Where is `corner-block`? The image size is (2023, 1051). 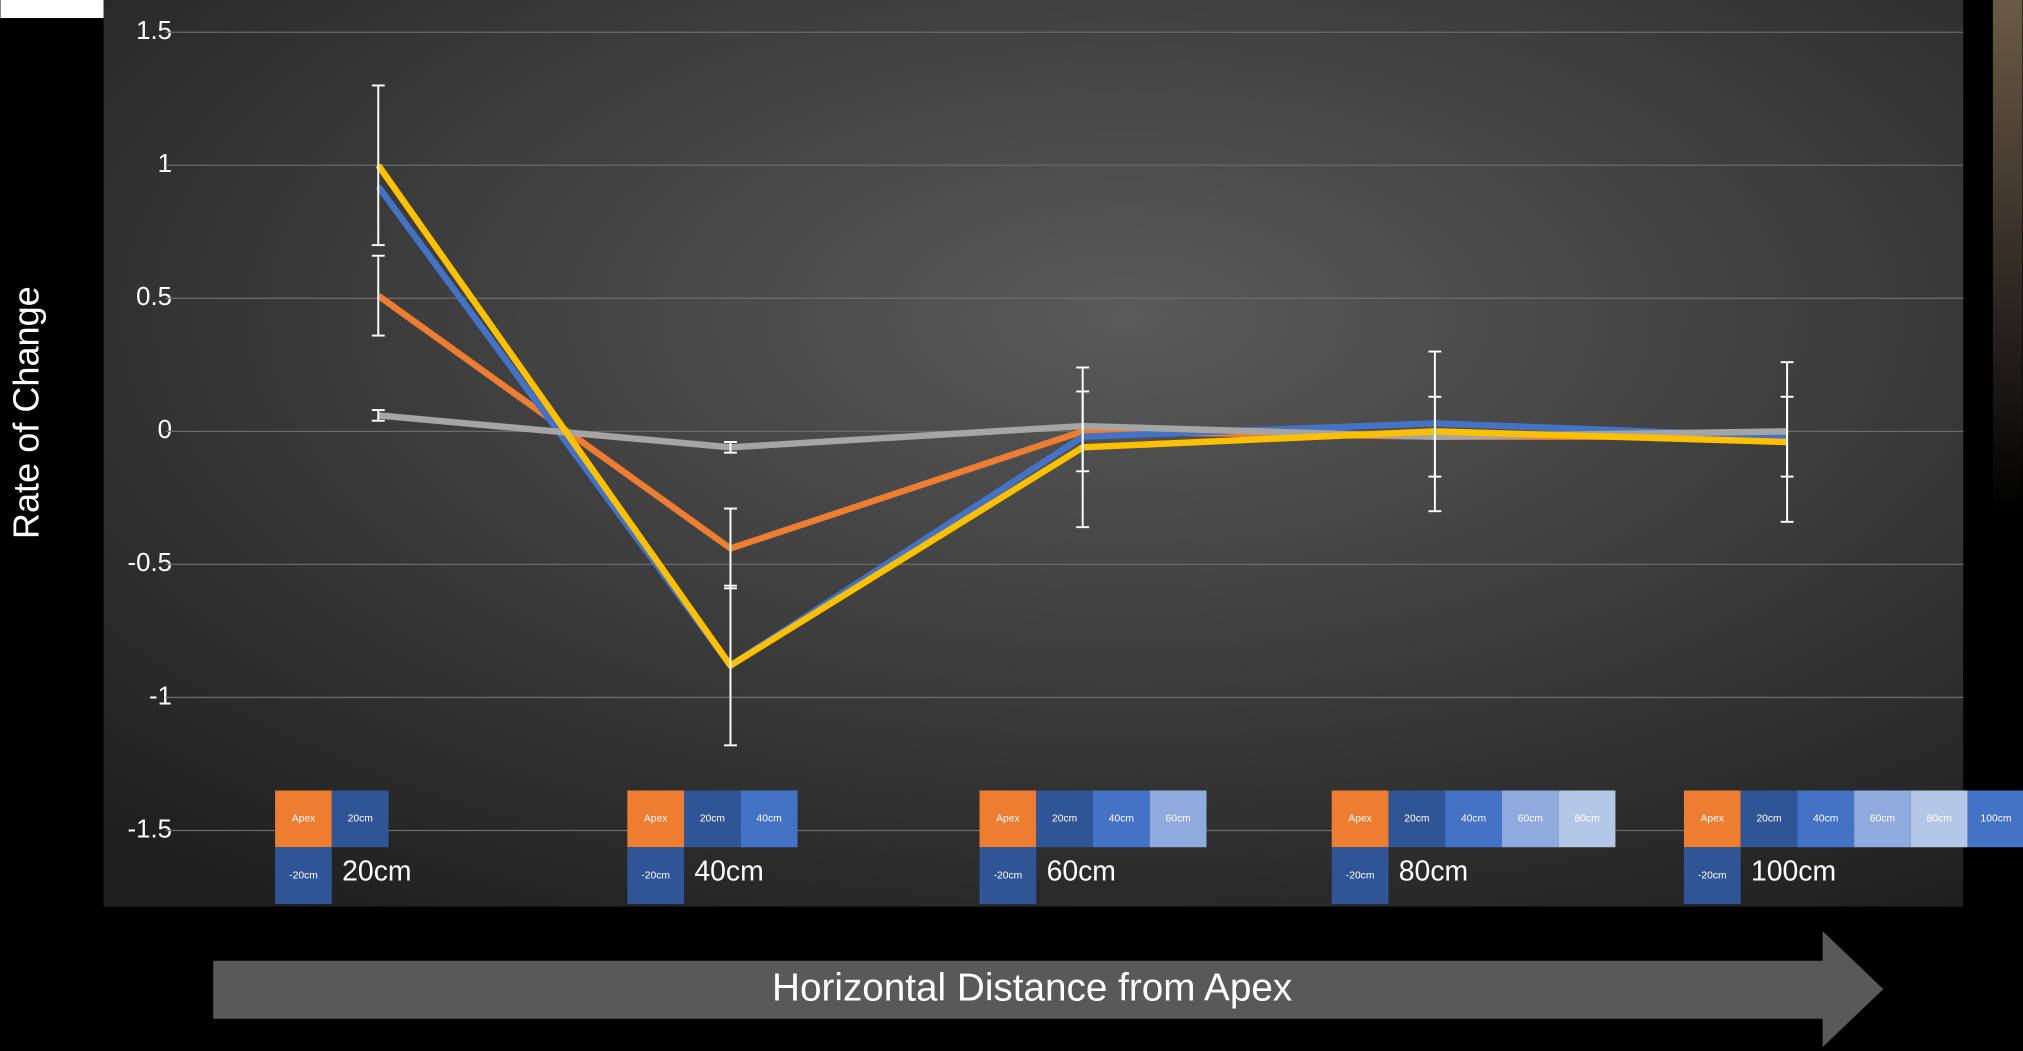
corner-block is located at coordinates (52, 9).